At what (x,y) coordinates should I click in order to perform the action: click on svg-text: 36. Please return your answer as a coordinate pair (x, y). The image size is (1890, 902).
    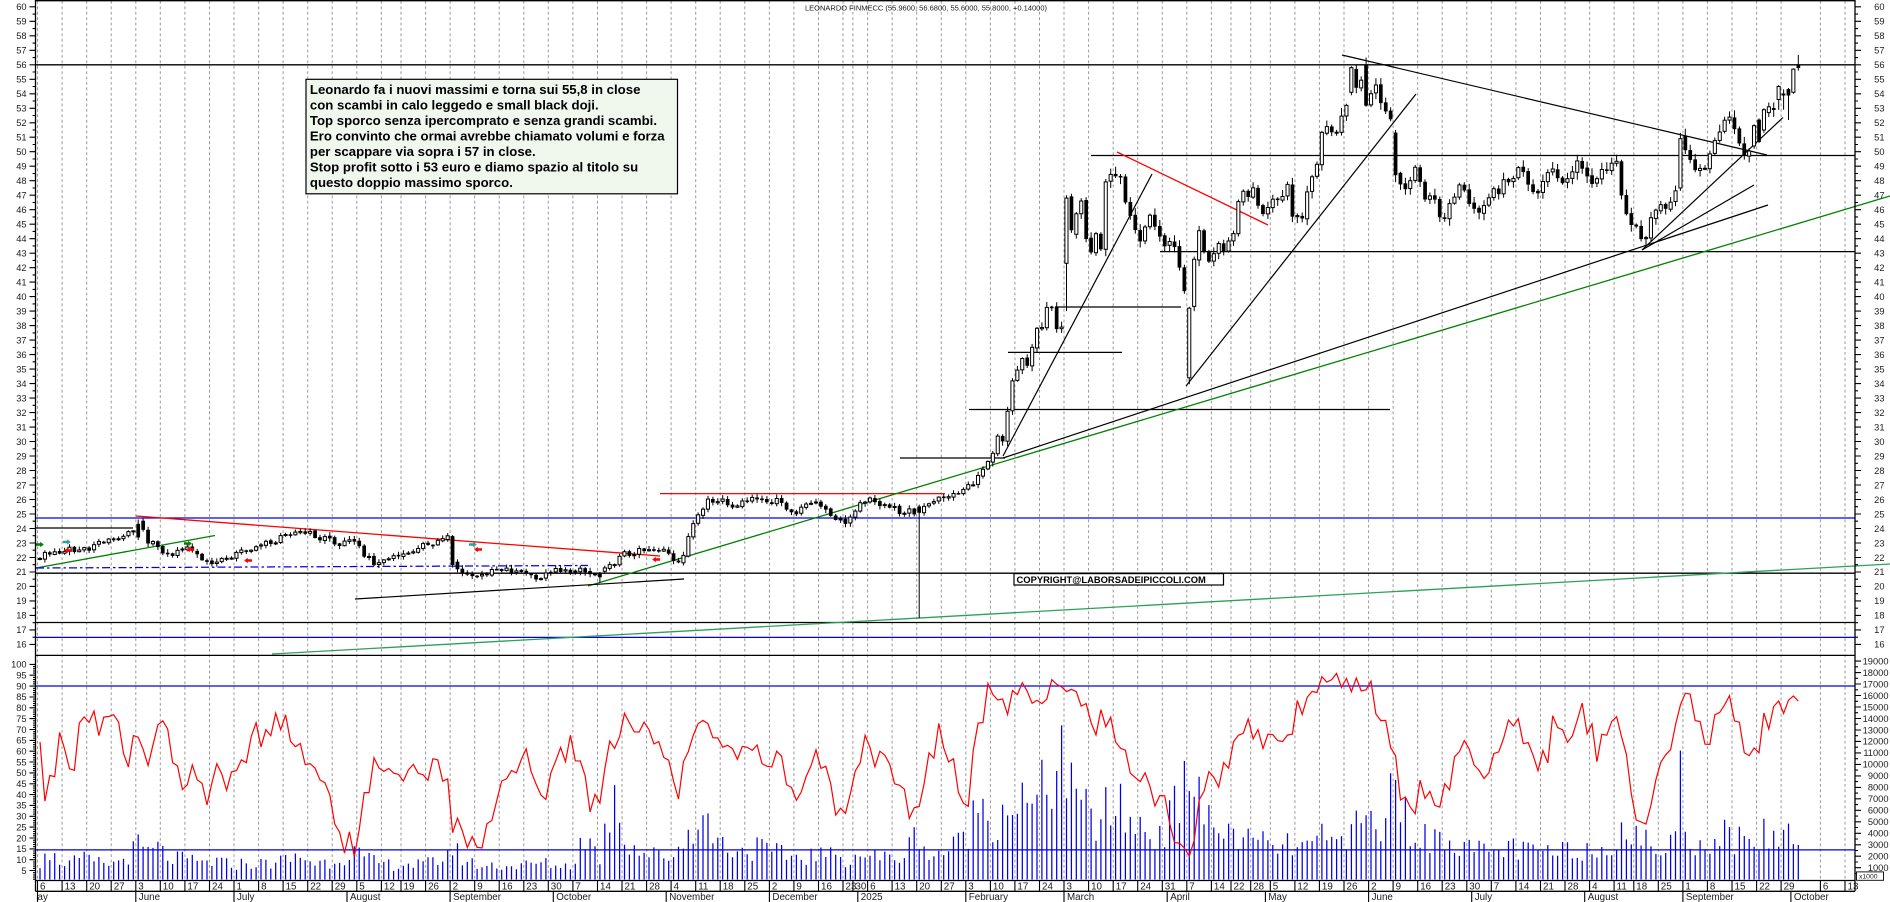
    Looking at the image, I should click on (1879, 355).